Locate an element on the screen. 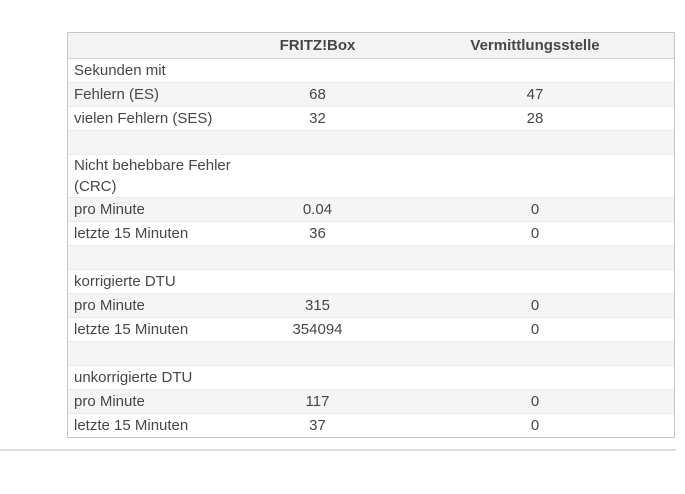 The width and height of the screenshot is (685, 494). value-fritzbox: 37 is located at coordinates (317, 425).